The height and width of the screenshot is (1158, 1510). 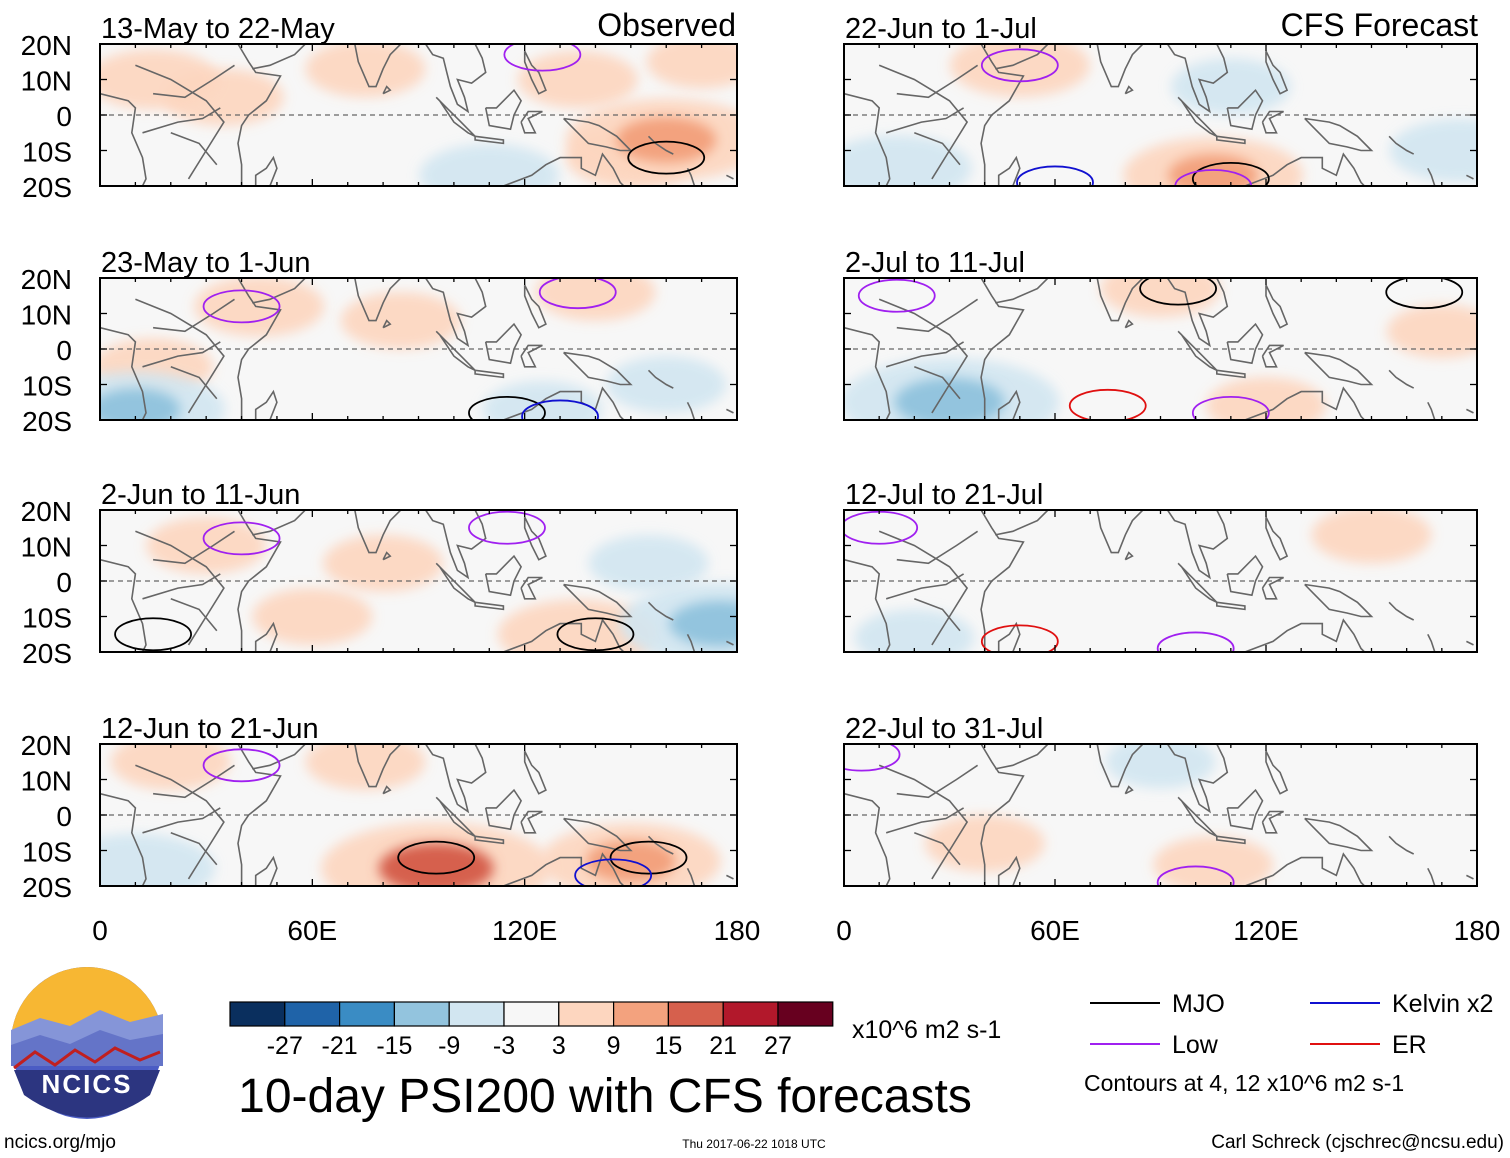 What do you see at coordinates (666, 25) in the screenshot?
I see `observed-label: Observed` at bounding box center [666, 25].